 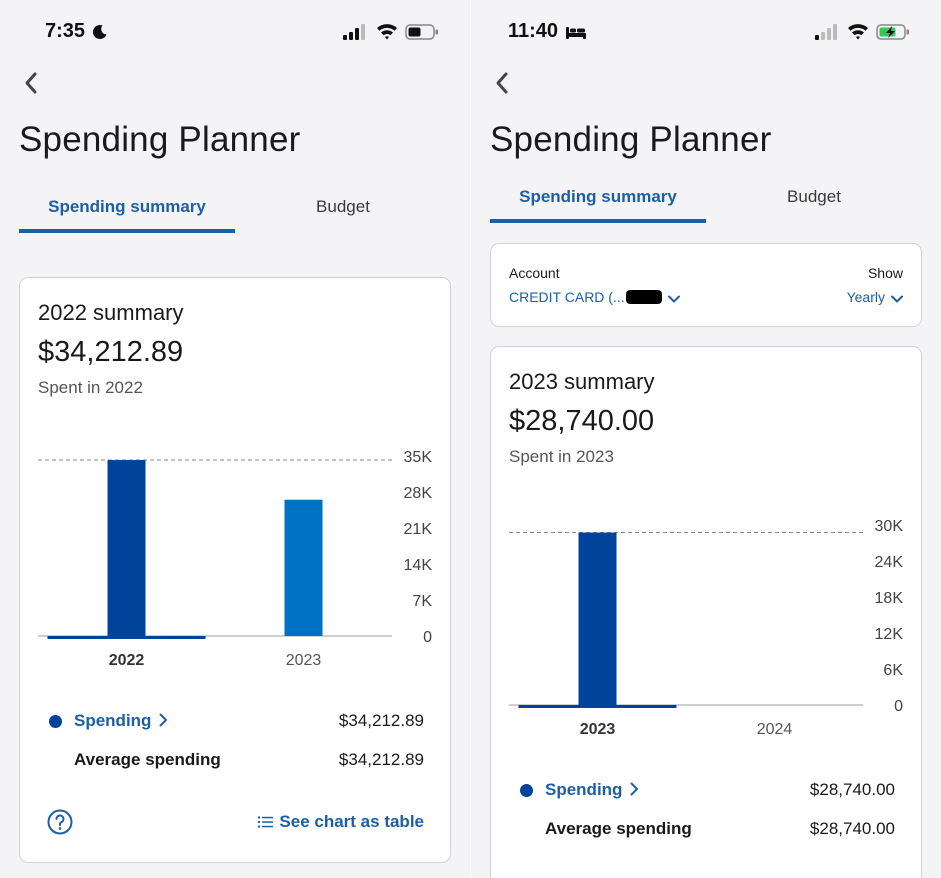 What do you see at coordinates (381, 759) in the screenshot?
I see `average-spending-value: $34,212.89` at bounding box center [381, 759].